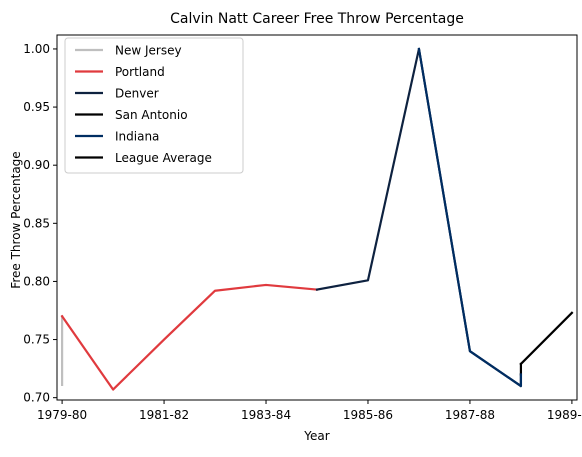  I want to click on y-tick-label: 0.75, so click(36, 340).